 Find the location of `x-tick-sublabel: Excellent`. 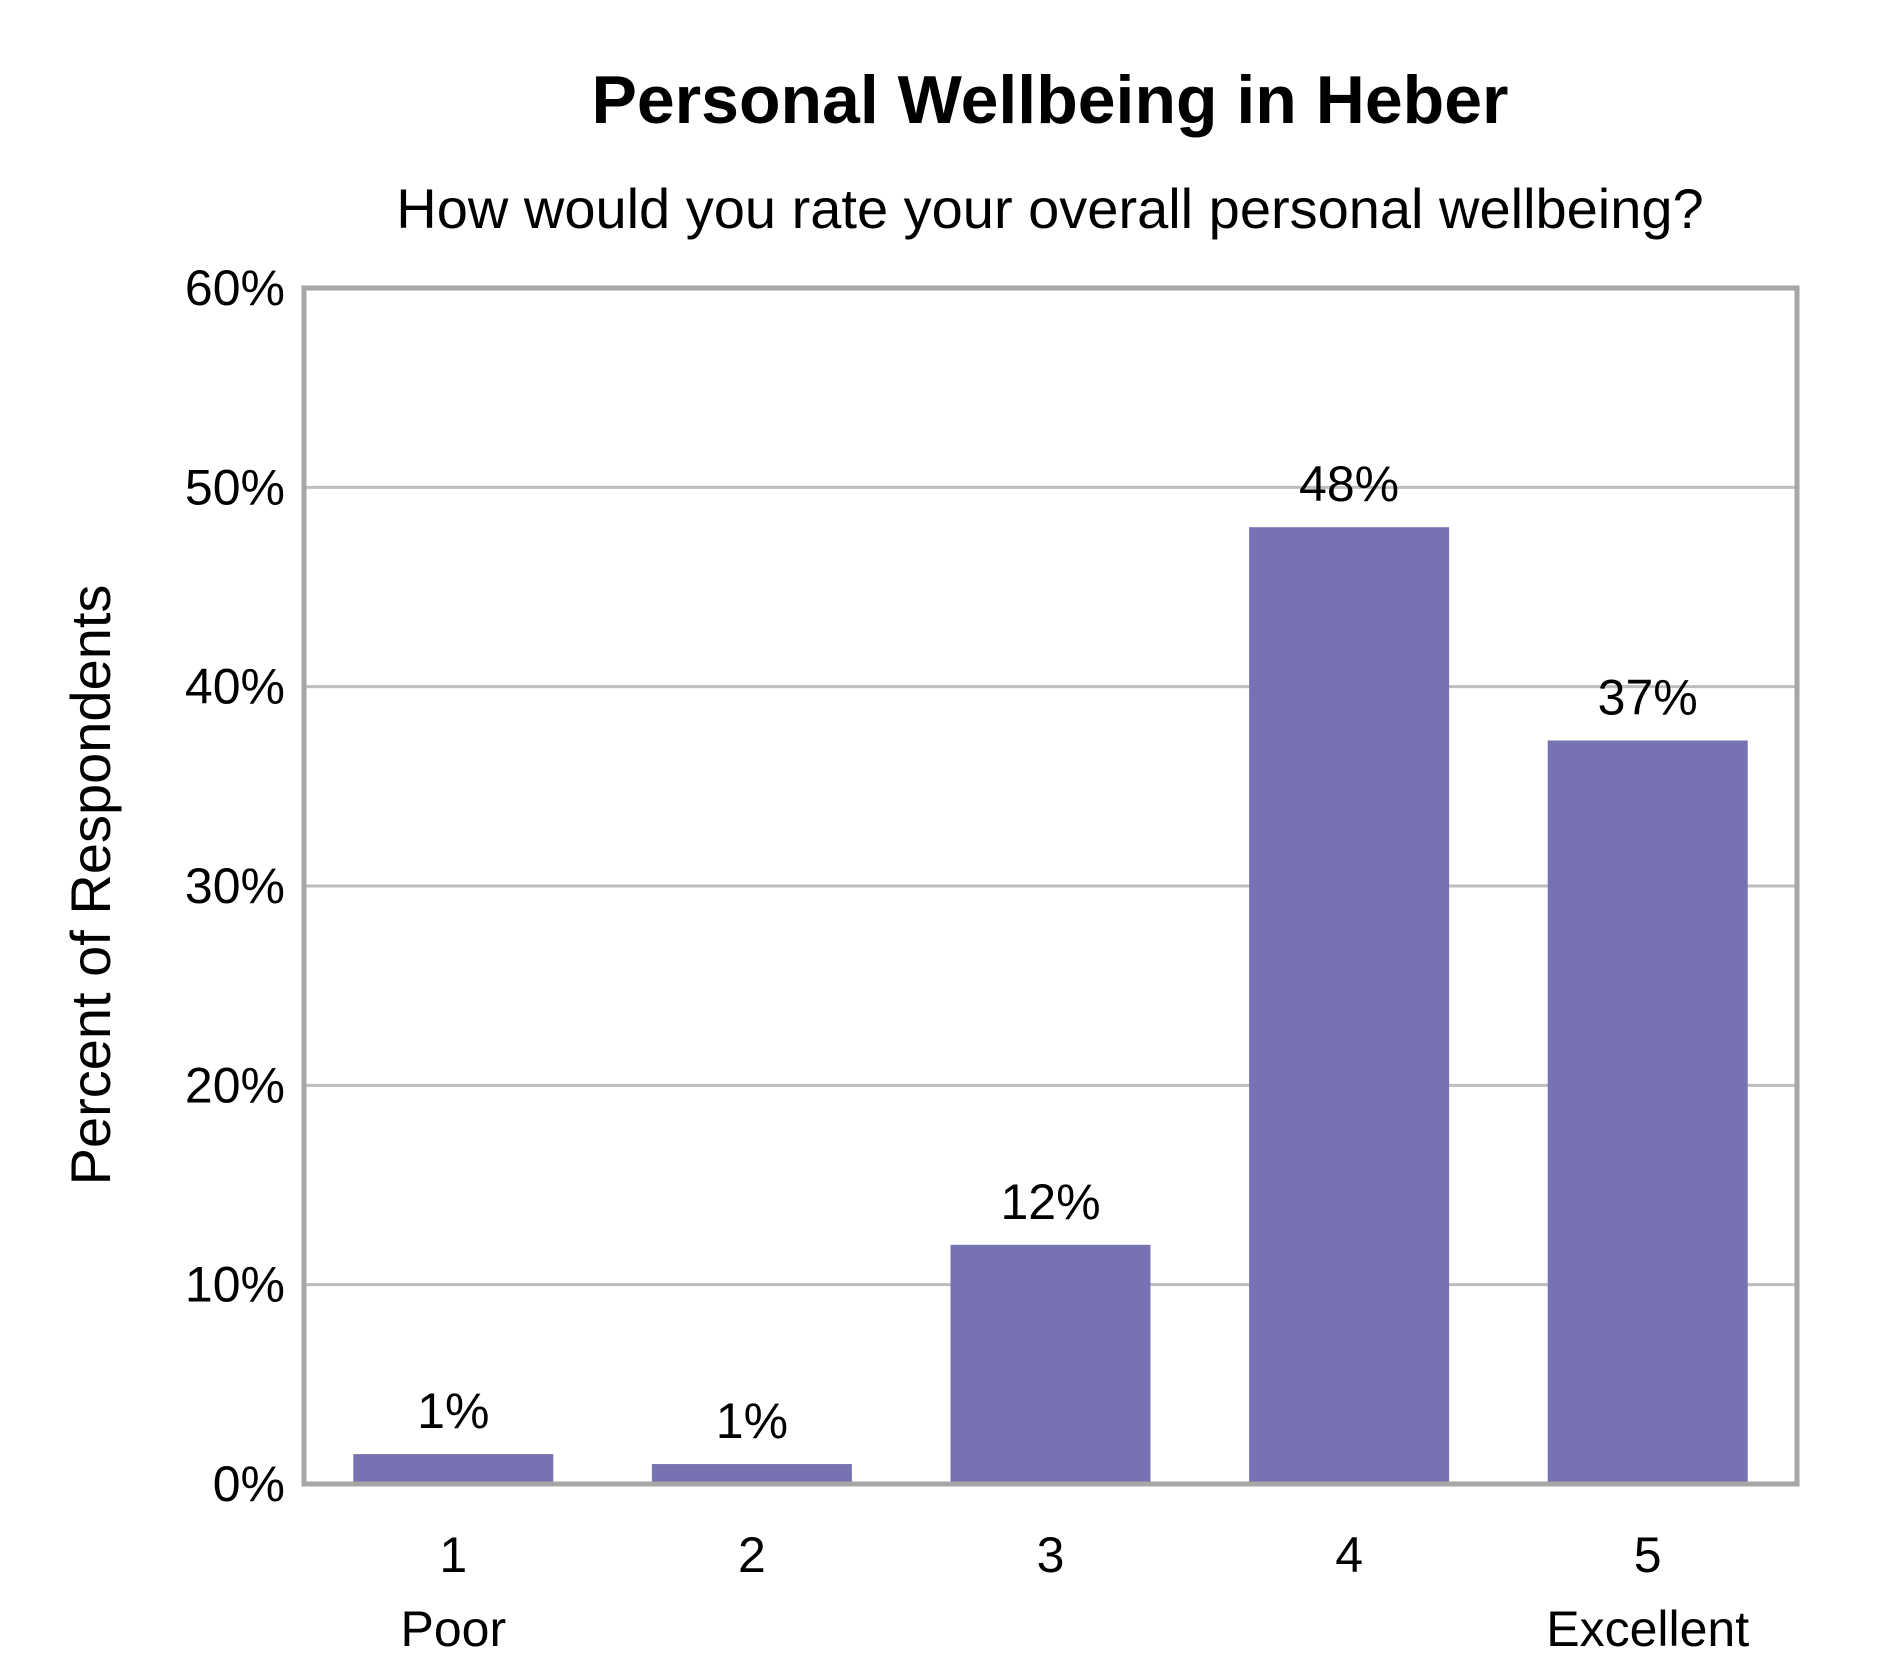

x-tick-sublabel: Excellent is located at coordinates (1647, 1629).